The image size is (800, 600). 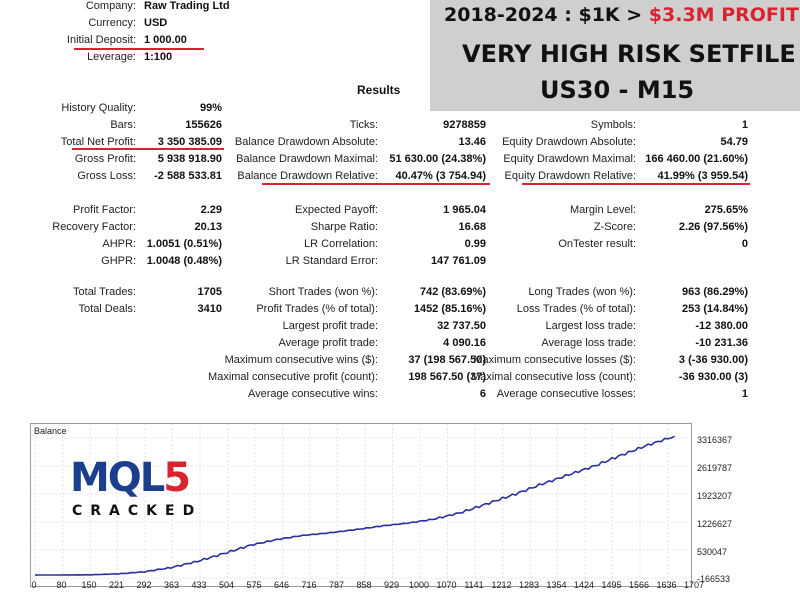 What do you see at coordinates (312, 394) in the screenshot?
I see `stat-label: Average consecutive wins:` at bounding box center [312, 394].